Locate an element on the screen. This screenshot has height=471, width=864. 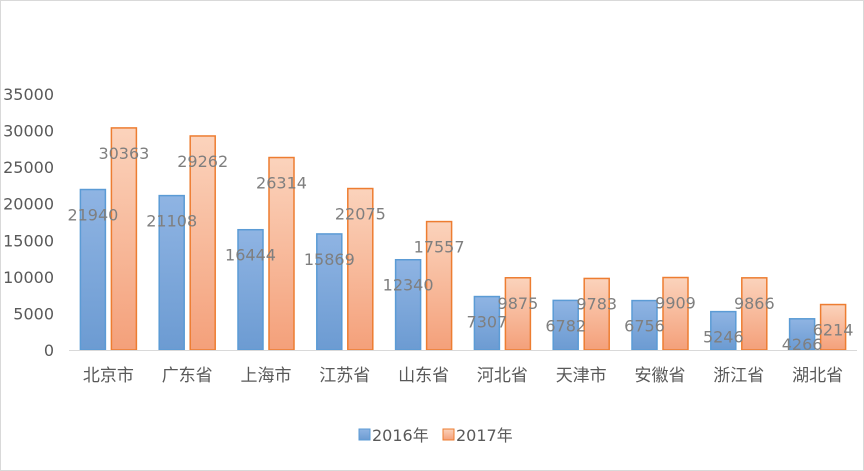
y-tick-label: 25000 is located at coordinates (28, 167).